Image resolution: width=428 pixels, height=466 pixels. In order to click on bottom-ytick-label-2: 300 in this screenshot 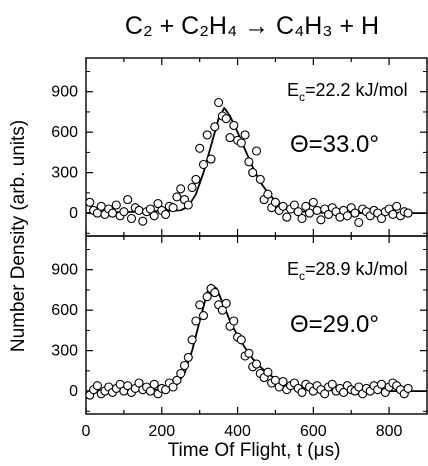, I will do `click(64, 351)`.